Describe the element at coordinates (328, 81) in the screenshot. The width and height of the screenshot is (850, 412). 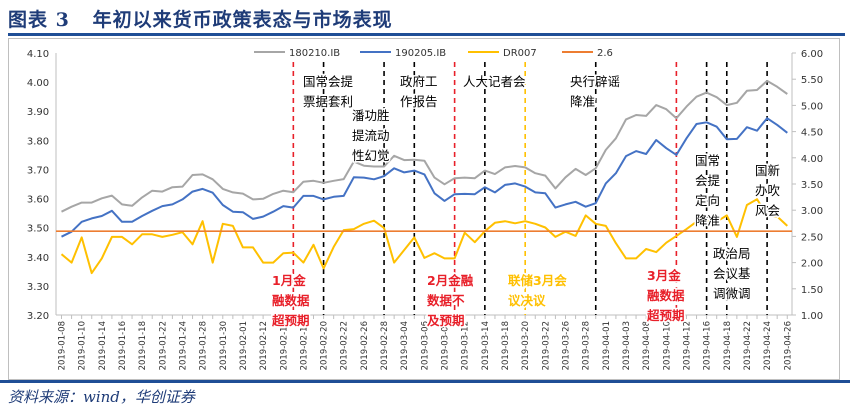
I see `annotation-text: 国常会提` at that location.